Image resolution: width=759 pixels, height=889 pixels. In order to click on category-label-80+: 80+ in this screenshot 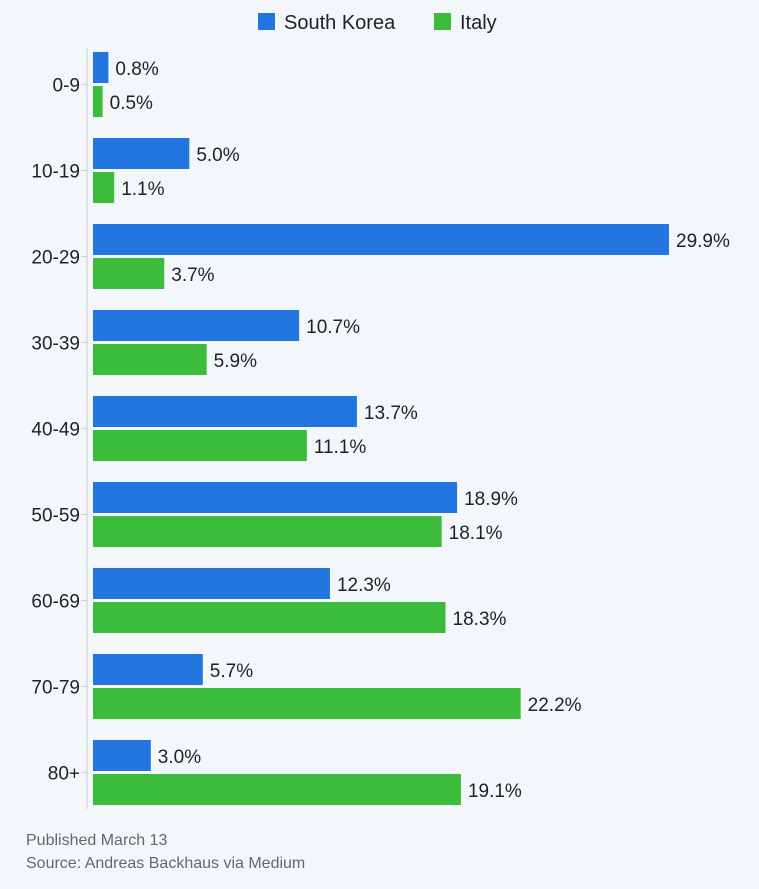, I will do `click(64, 774)`.